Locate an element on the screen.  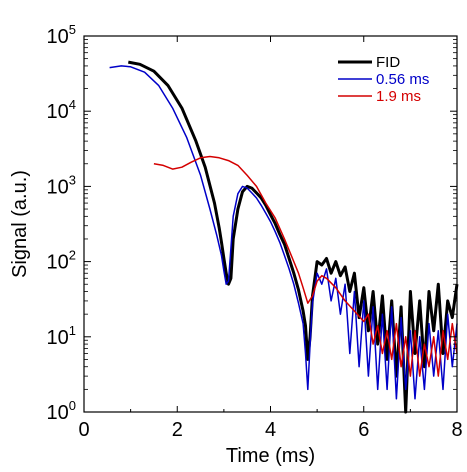
y-tick-label: 10⁰ is located at coordinates (61, 411).